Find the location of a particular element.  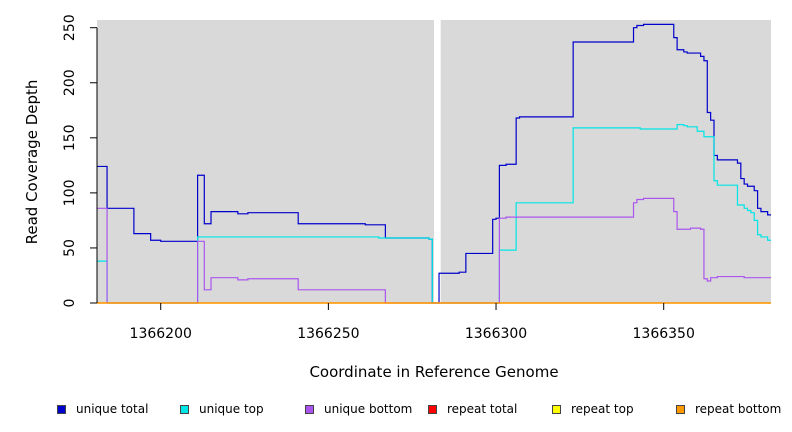

legend-item-unique-bottom: unique bottom is located at coordinates (358, 409).